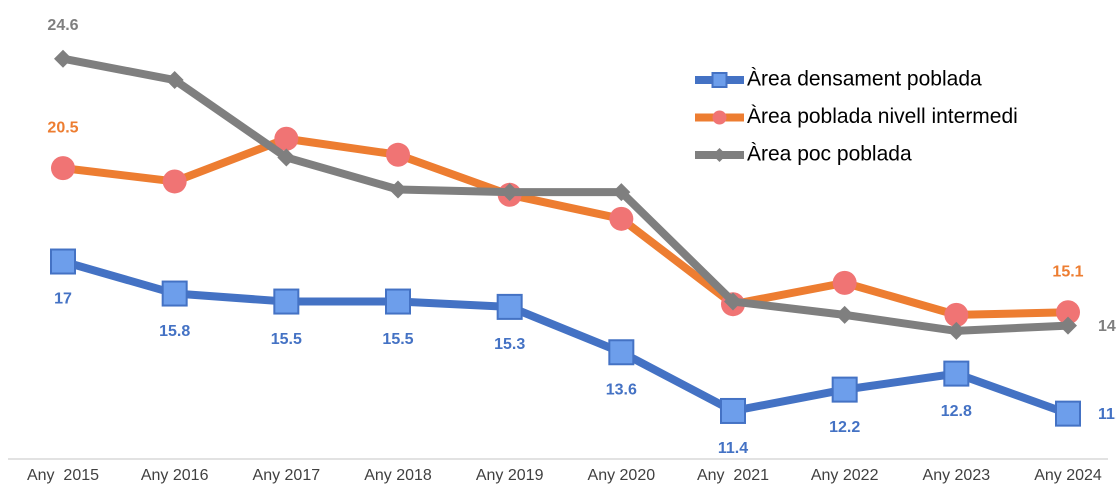 The height and width of the screenshot is (485, 1116). What do you see at coordinates (844, 427) in the screenshot?
I see `data-label: 12.2` at bounding box center [844, 427].